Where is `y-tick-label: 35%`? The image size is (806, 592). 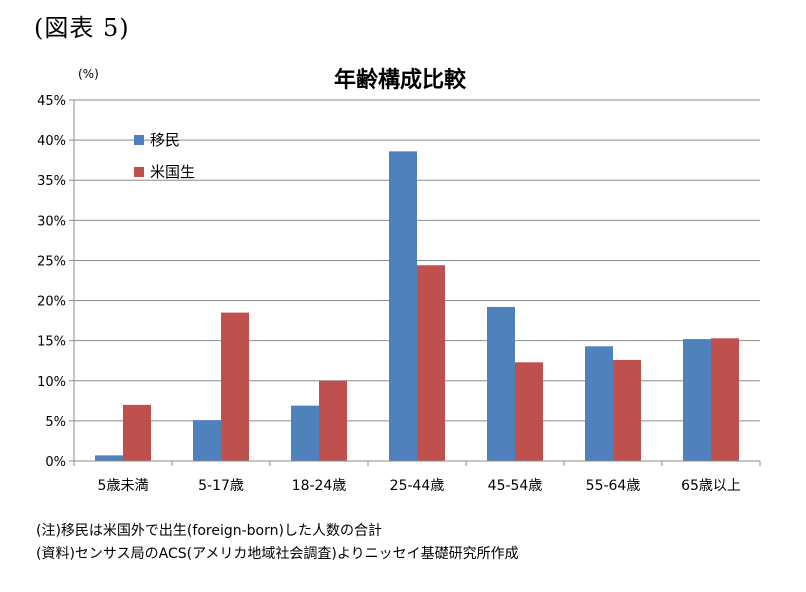 y-tick-label: 35% is located at coordinates (51, 181).